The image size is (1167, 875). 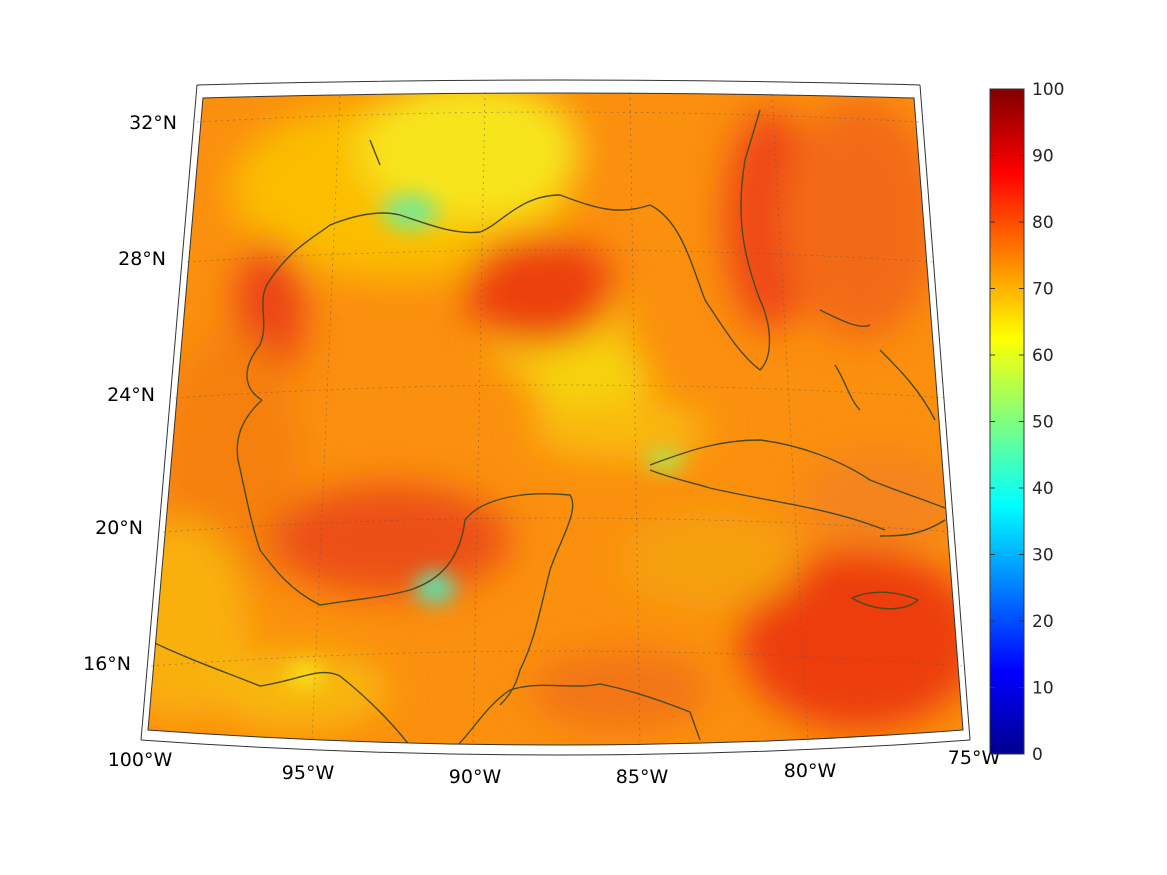 I want to click on lat-label: 24°N, so click(x=131, y=395).